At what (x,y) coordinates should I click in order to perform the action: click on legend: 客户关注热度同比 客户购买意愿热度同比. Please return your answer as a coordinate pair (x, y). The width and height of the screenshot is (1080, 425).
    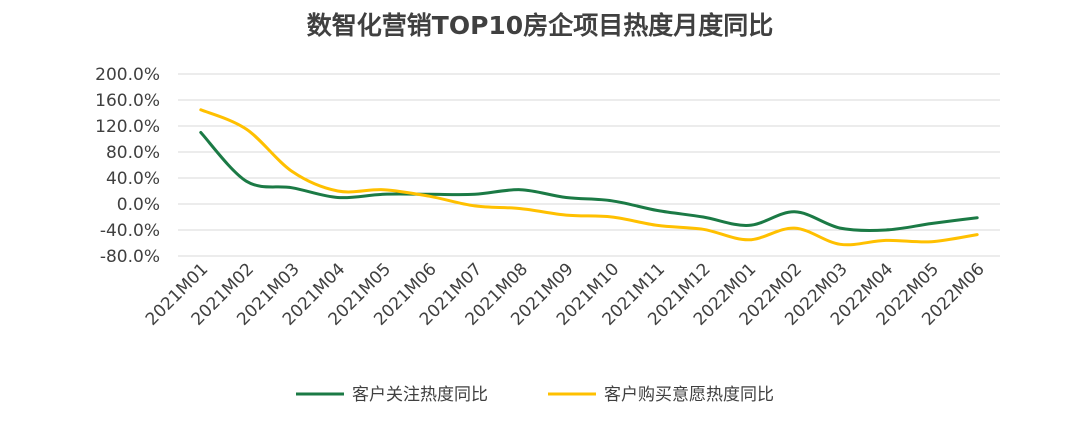
    Looking at the image, I should click on (535, 395).